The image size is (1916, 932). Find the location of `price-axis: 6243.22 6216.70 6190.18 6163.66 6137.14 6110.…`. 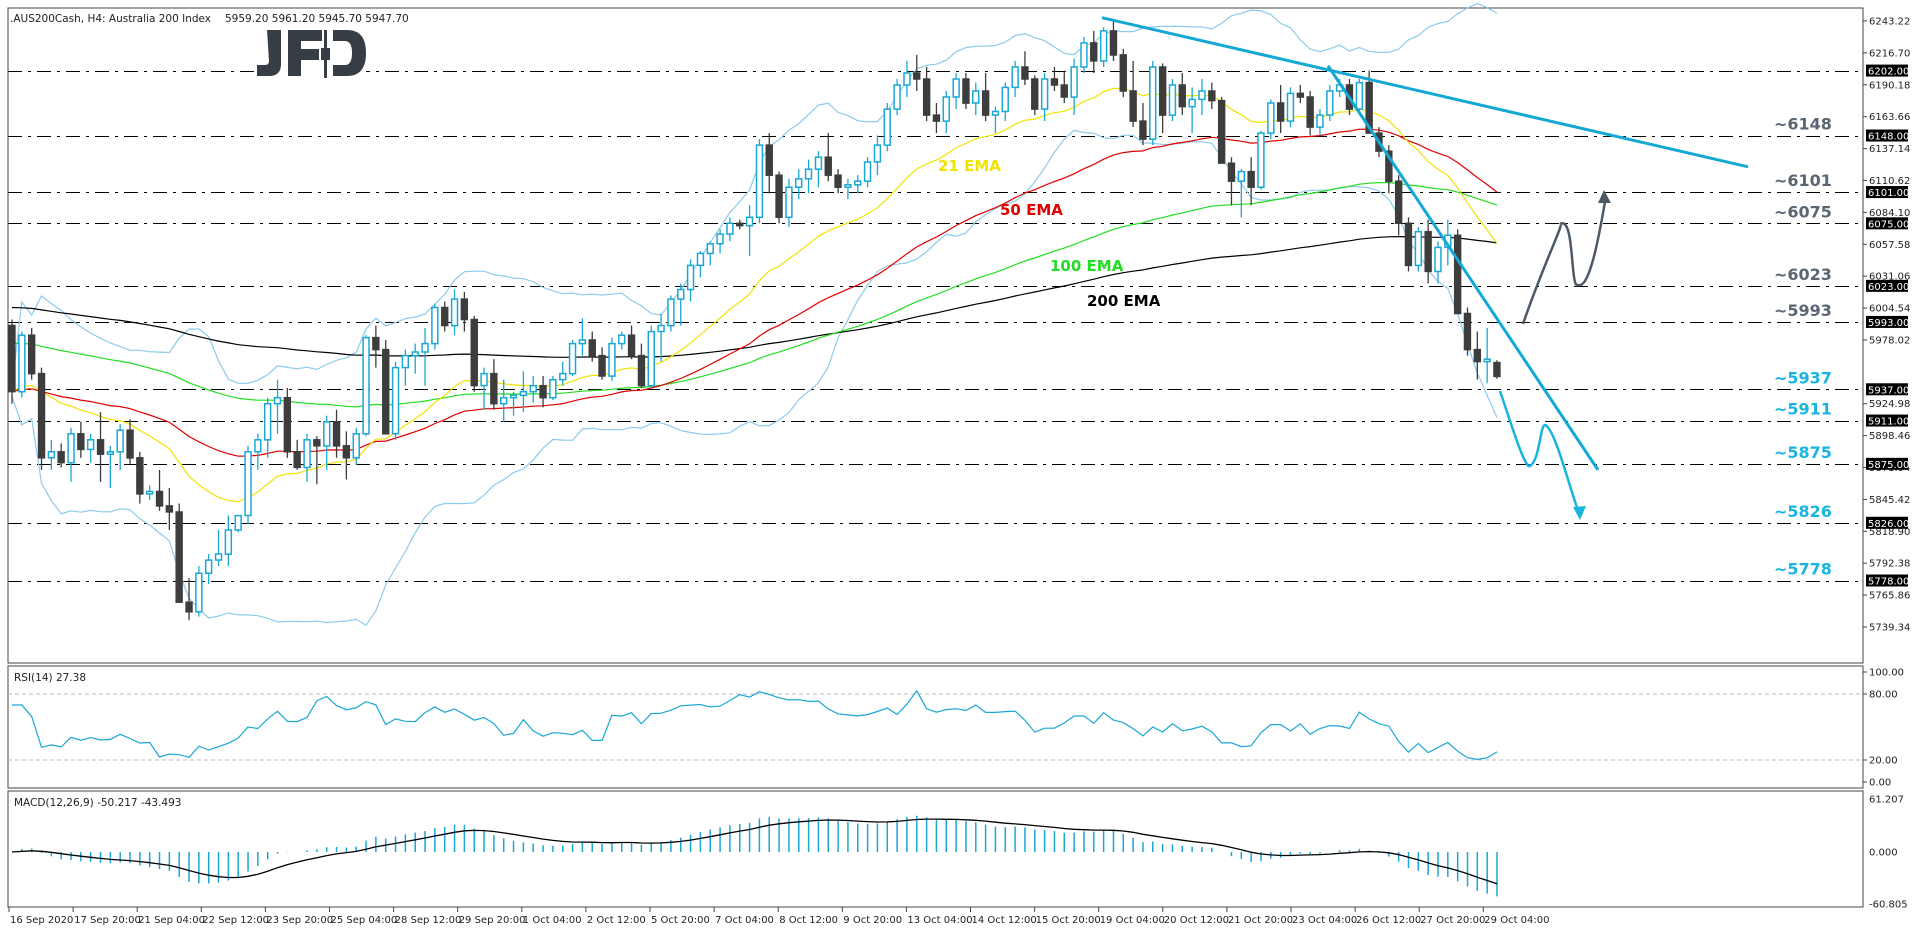

price-axis: 6243.22 6216.70 6190.18 6163.66 6137.14 6110.… is located at coordinates (1886, 325).